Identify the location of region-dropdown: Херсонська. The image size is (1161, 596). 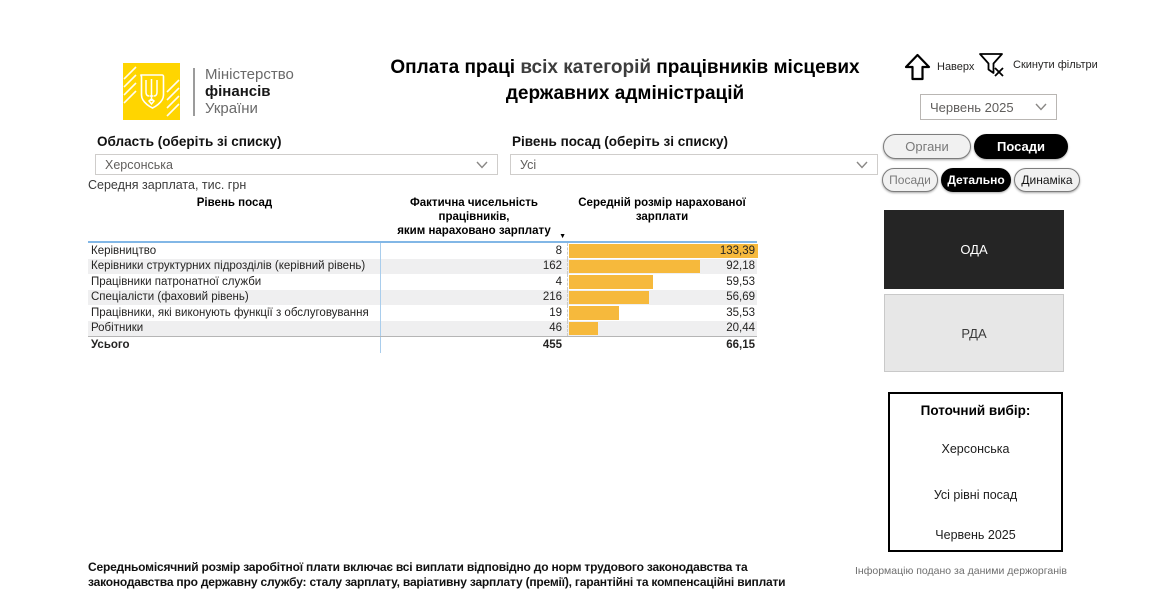
(296, 164).